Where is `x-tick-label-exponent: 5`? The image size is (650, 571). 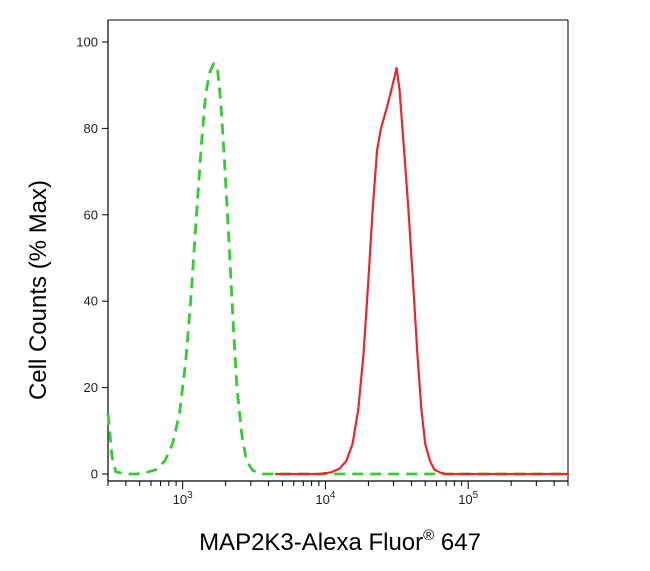 x-tick-label-exponent: 5 is located at coordinates (476, 495).